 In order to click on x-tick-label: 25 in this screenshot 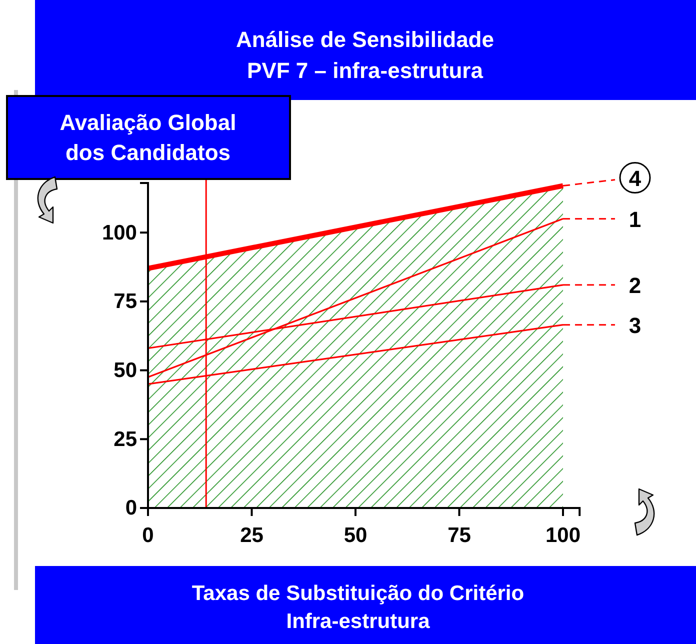, I will do `click(252, 536)`.